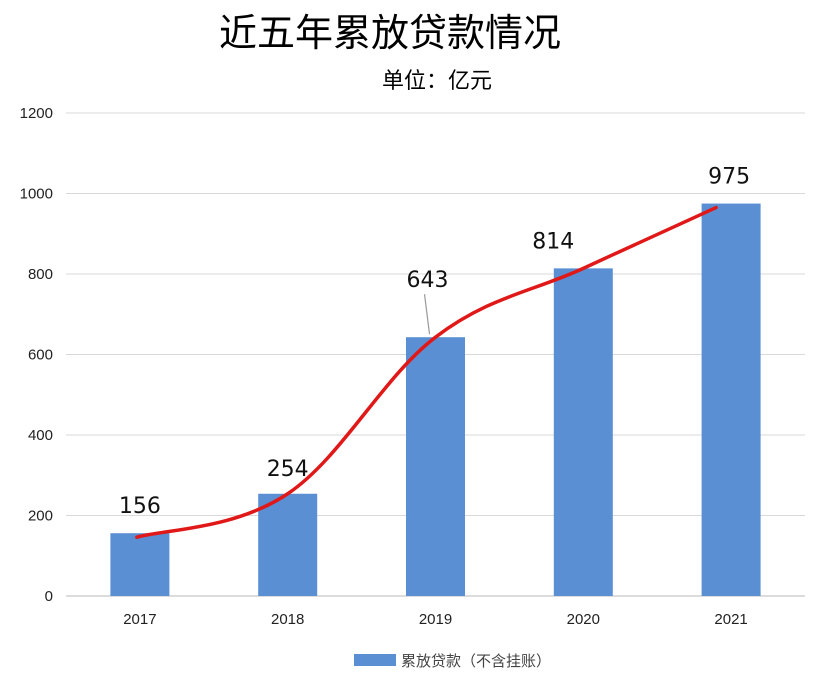 The height and width of the screenshot is (694, 829). What do you see at coordinates (139, 619) in the screenshot?
I see `x-tick-label: 2017` at bounding box center [139, 619].